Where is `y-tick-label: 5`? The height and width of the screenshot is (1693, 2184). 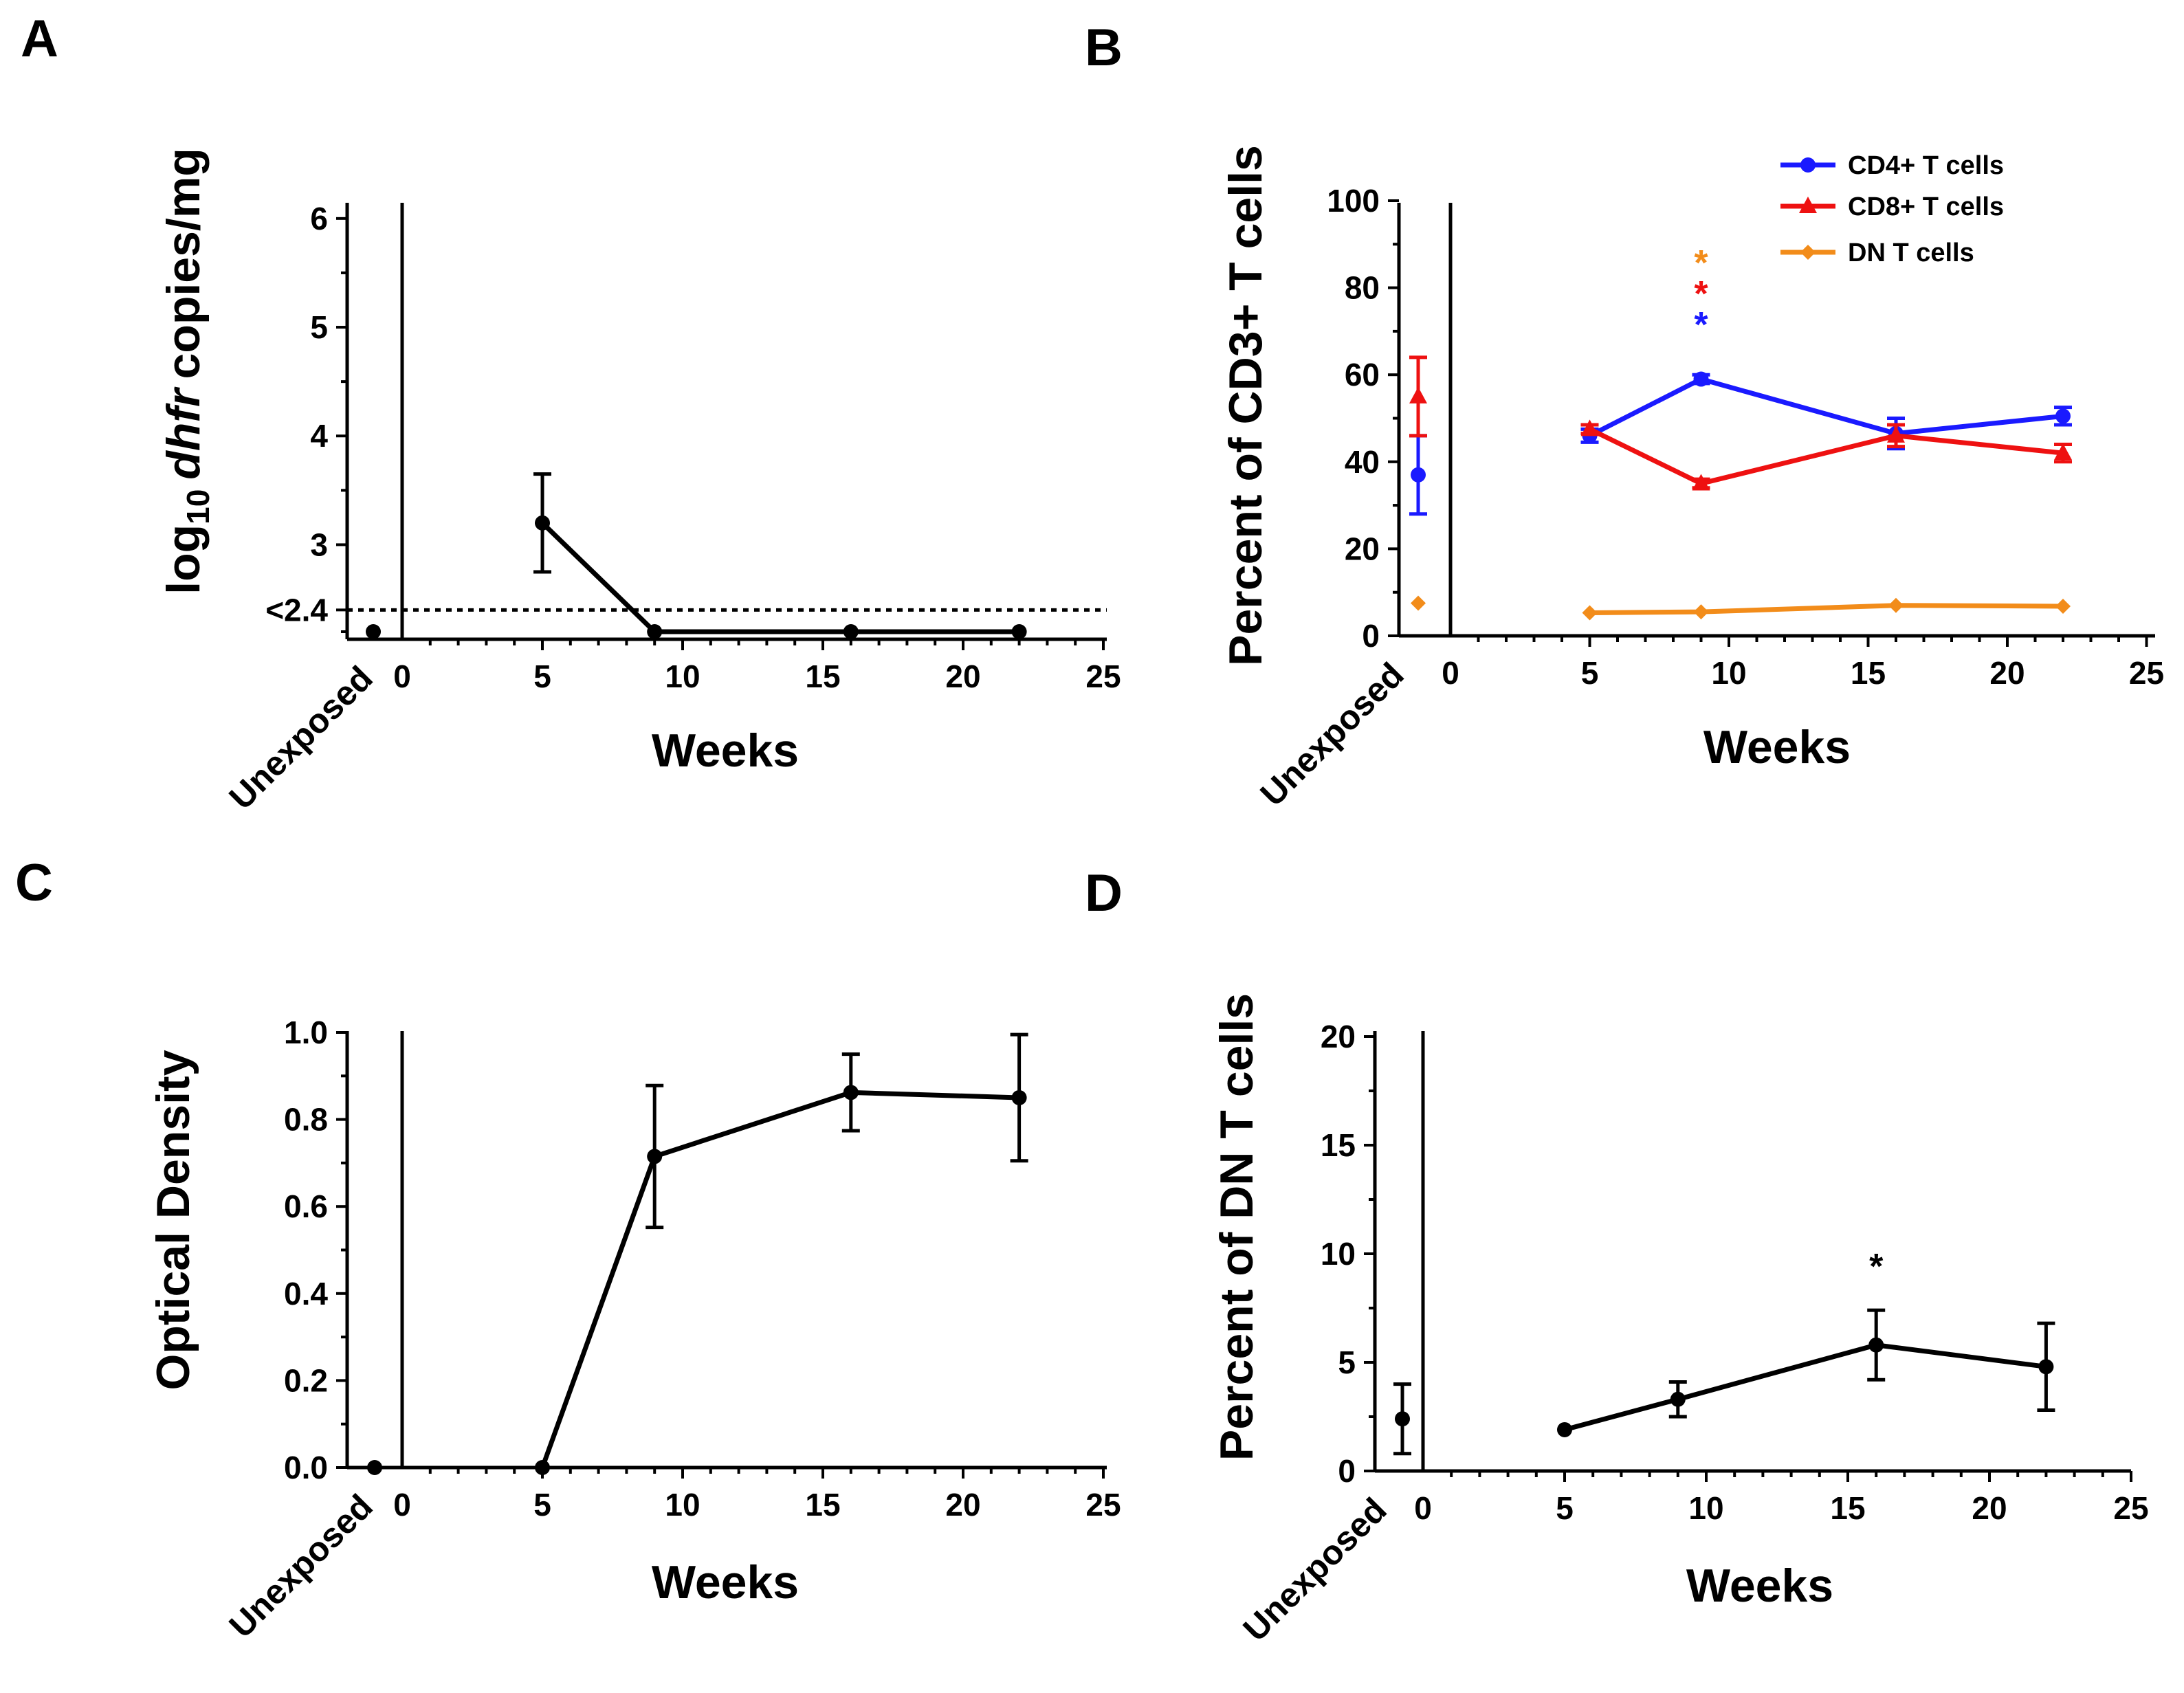 y-tick-label: 5 is located at coordinates (1347, 1362).